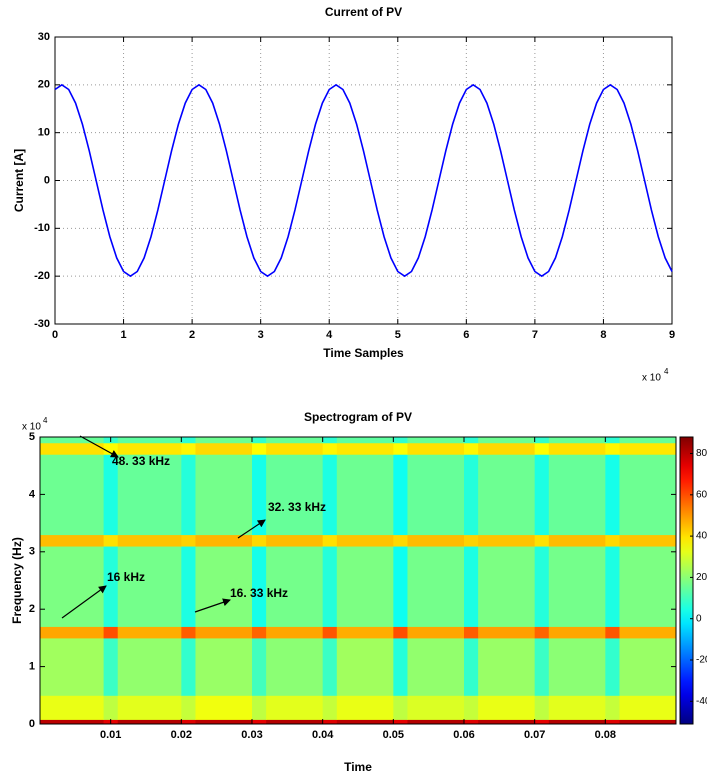 This screenshot has width=707, height=778. Describe the element at coordinates (259, 593) in the screenshot. I see `annotation: 16. 33 kHz` at that location.